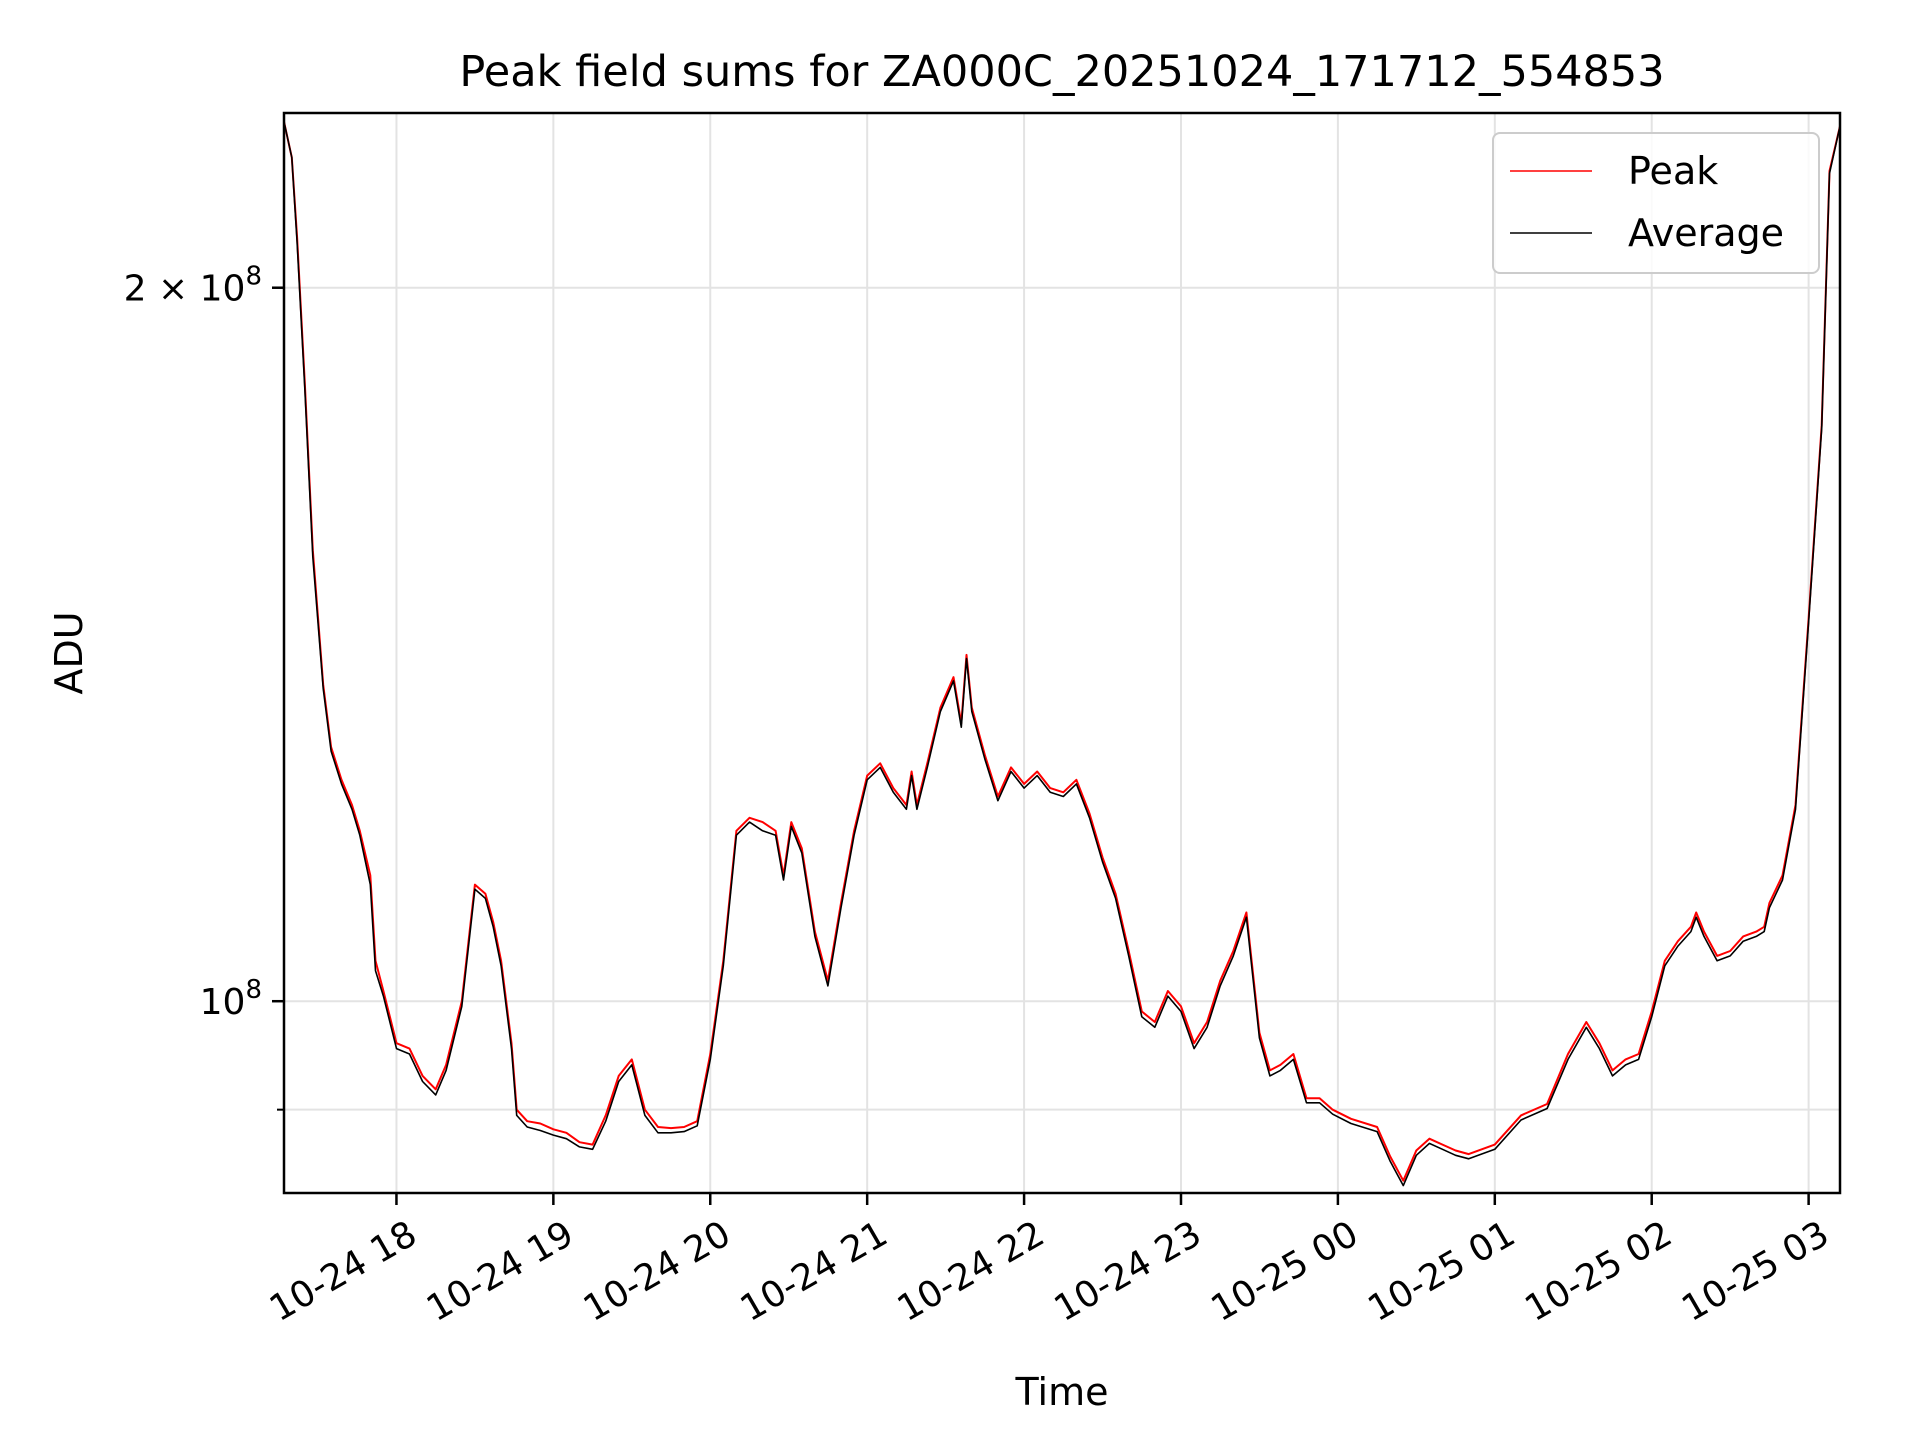  I want to click on legend-box, so click(1656, 203).